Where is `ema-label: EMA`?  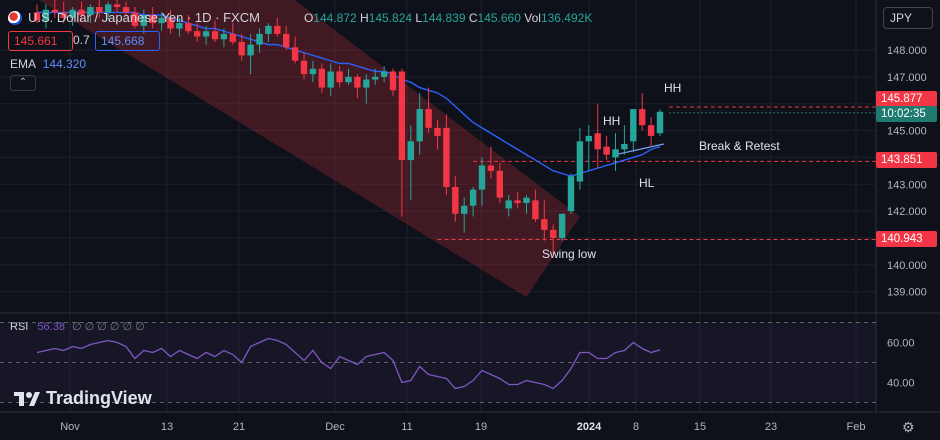 ema-label: EMA is located at coordinates (23, 64).